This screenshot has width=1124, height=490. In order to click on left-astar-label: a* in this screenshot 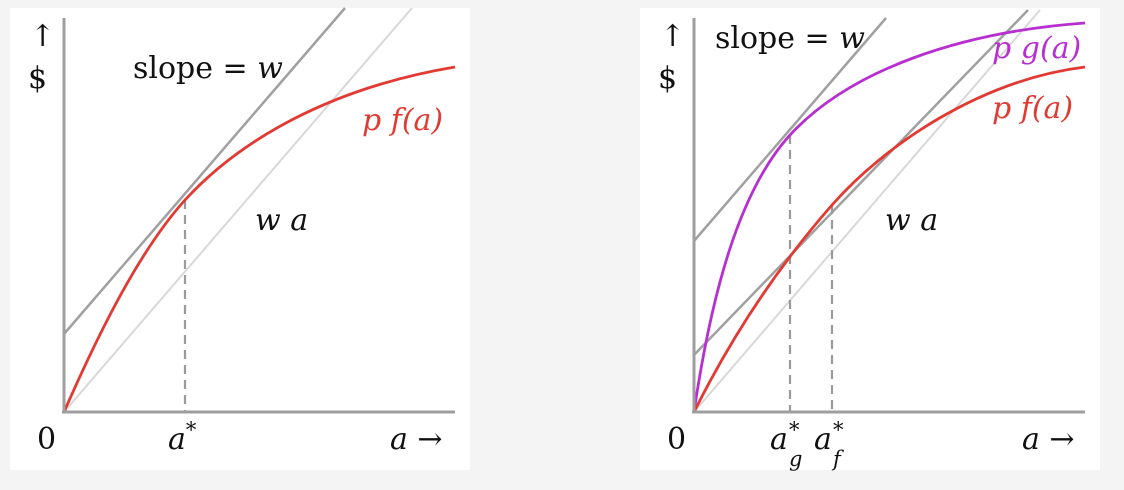, I will do `click(182, 437)`.